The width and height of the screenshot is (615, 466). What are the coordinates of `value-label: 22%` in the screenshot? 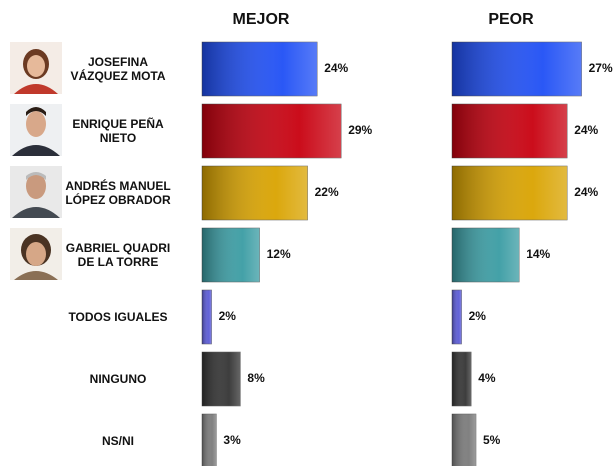 It's located at (327, 192).